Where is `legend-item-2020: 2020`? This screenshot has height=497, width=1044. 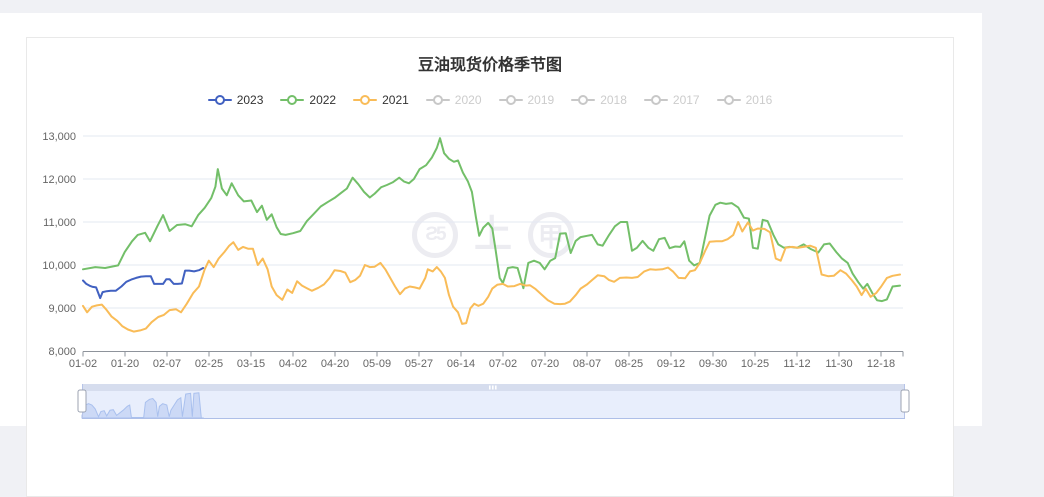 legend-item-2020: 2020 is located at coordinates (453, 100).